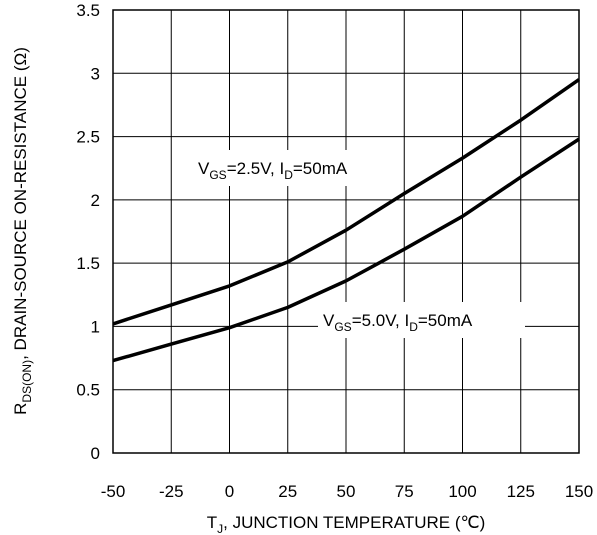 Image resolution: width=597 pixels, height=535 pixels. What do you see at coordinates (287, 491) in the screenshot?
I see `x-tick-label: 25` at bounding box center [287, 491].